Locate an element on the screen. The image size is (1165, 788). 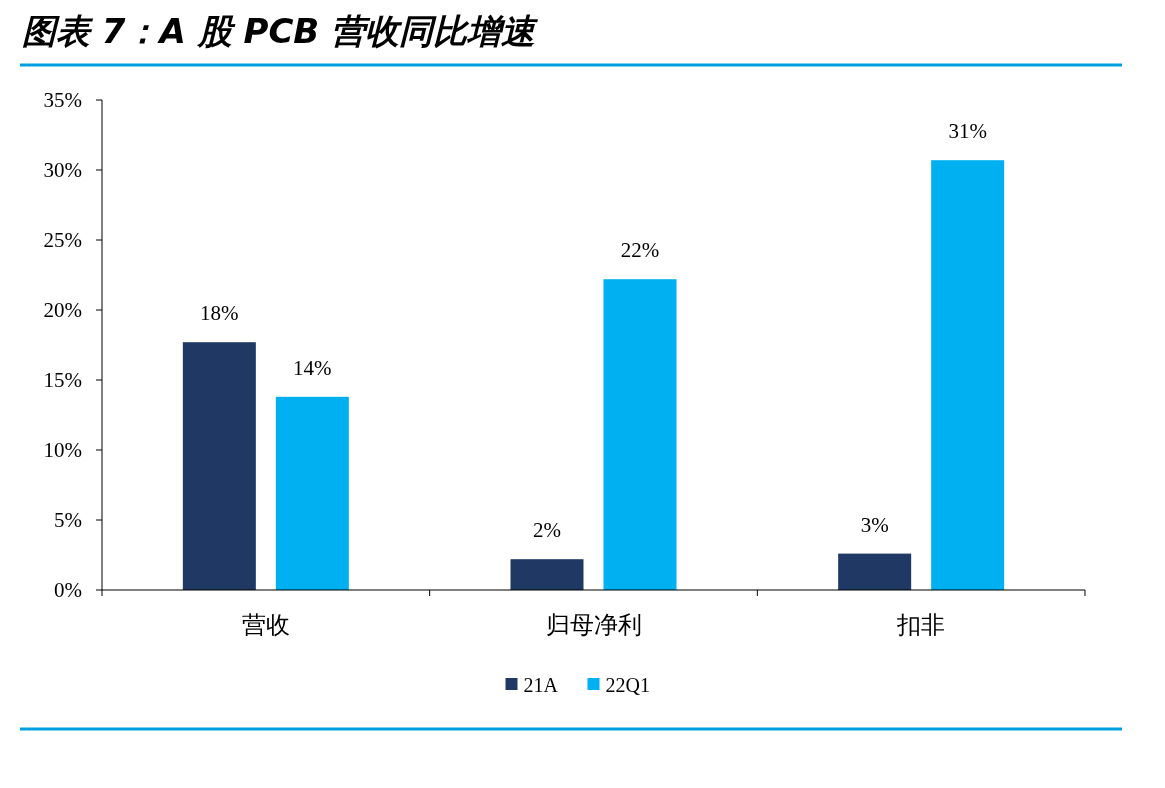
y-tick-label: 35% is located at coordinates (62, 100).